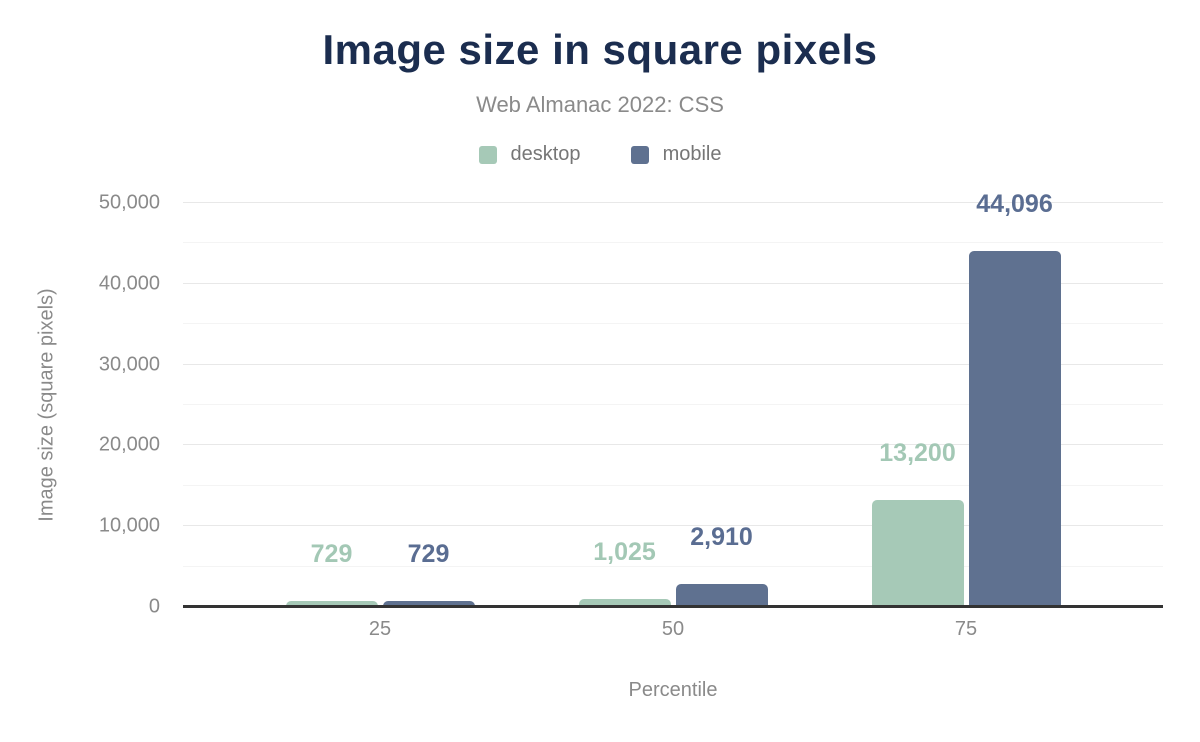 The width and height of the screenshot is (1200, 742). I want to click on bar-desktop-p25, so click(331, 604).